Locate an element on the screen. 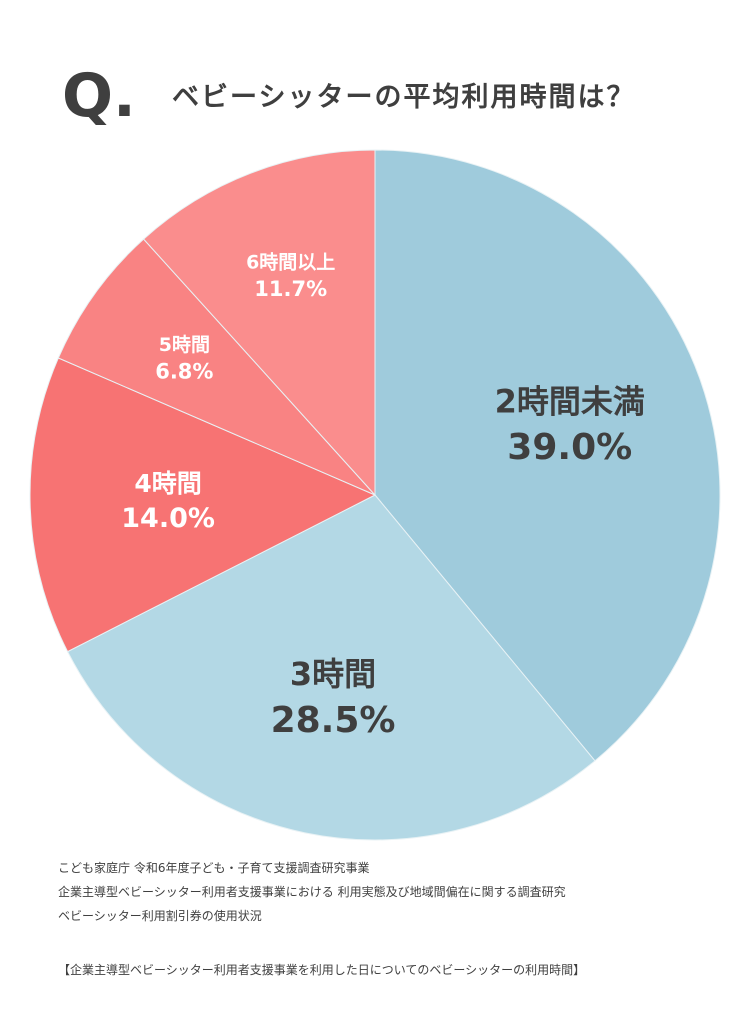  slice-label: 2時間未満 is located at coordinates (570, 401).